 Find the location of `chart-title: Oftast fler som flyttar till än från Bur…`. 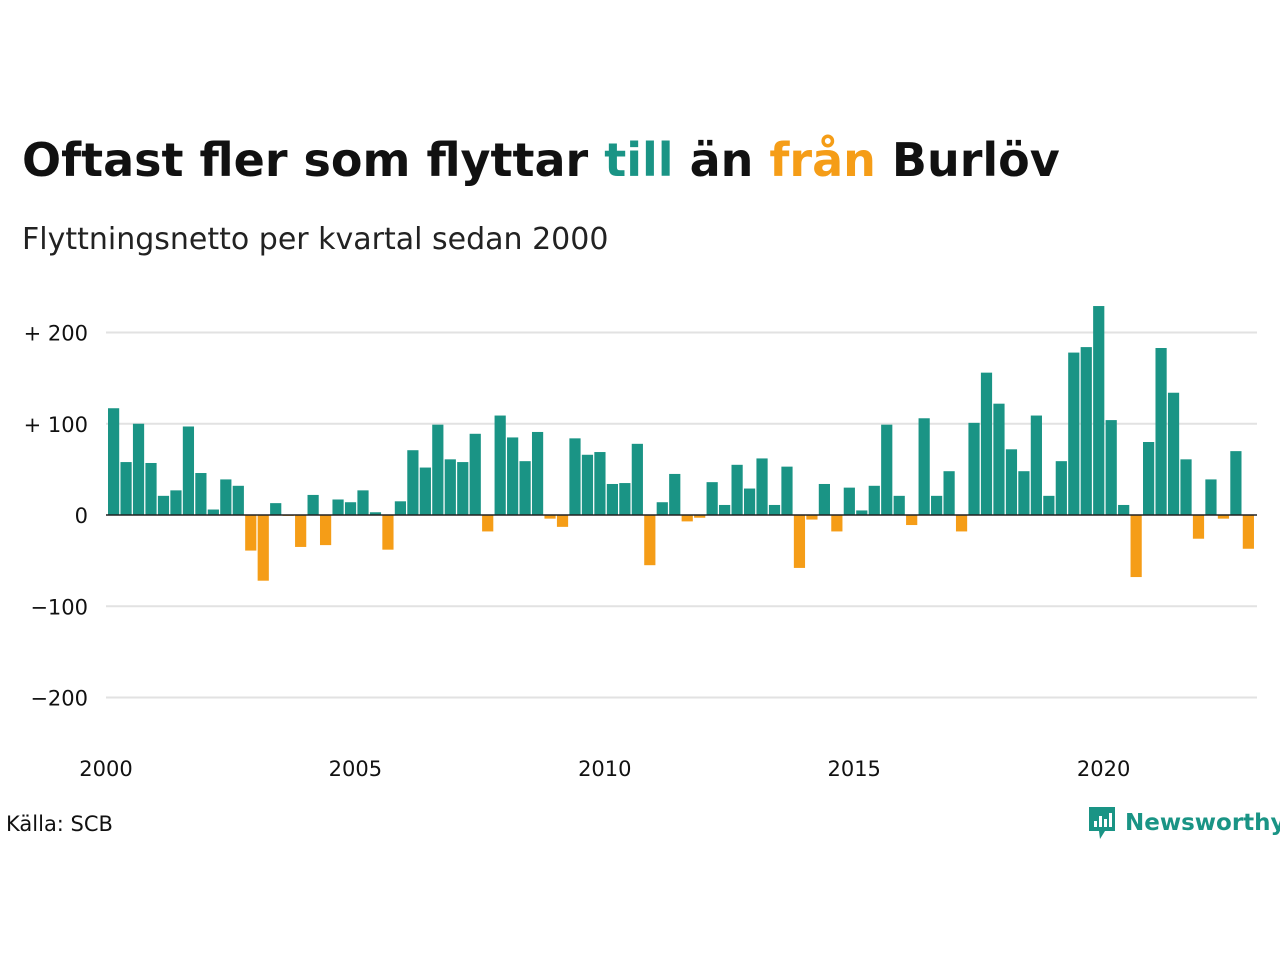

chart-title: Oftast fler som flyttar till än från Bur… is located at coordinates (541, 160).